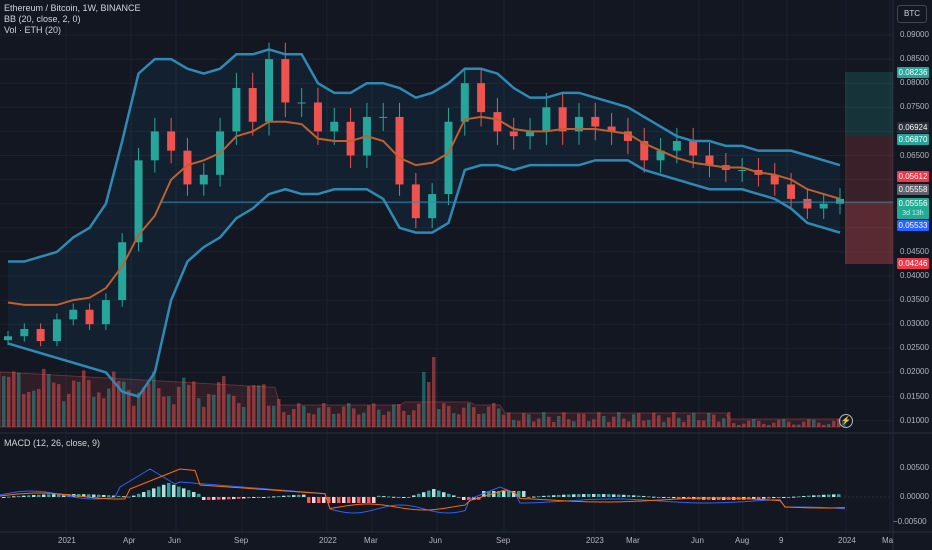  What do you see at coordinates (910, 521) in the screenshot?
I see `macd-tick-label: −0.00500` at bounding box center [910, 521].